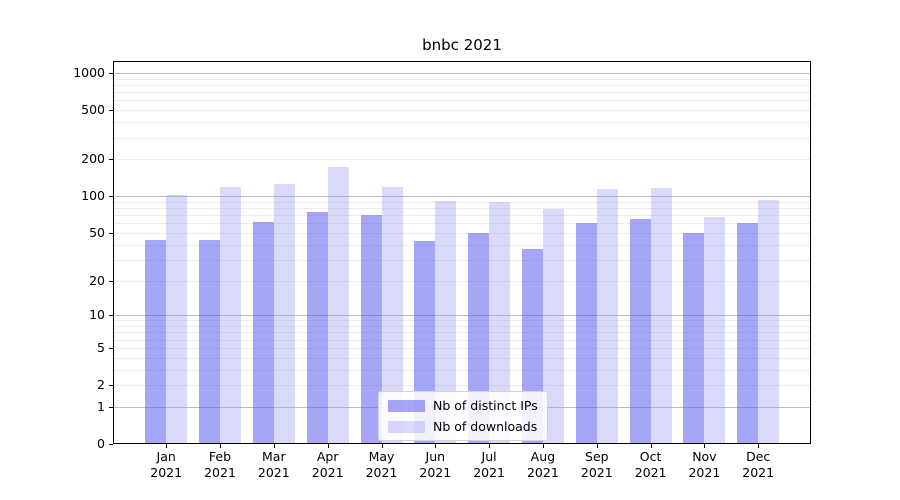  What do you see at coordinates (462, 45) in the screenshot?
I see `chart-title: bnbc 2021` at bounding box center [462, 45].